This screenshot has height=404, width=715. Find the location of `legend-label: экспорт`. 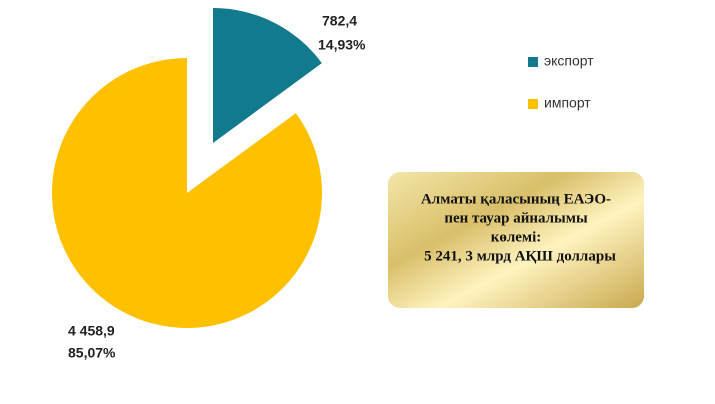

legend-label: экспорт is located at coordinates (569, 61).